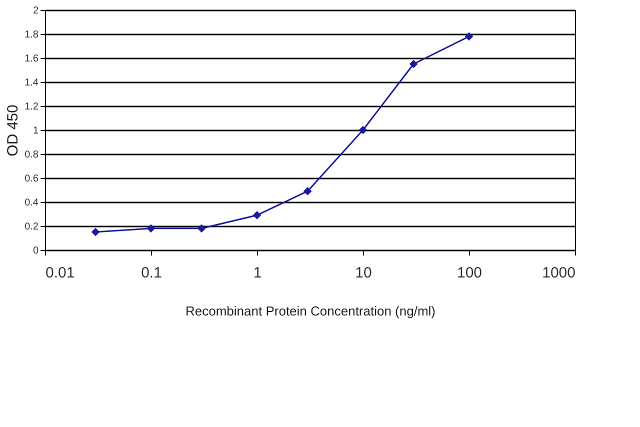 Image resolution: width=640 pixels, height=427 pixels. What do you see at coordinates (31, 179) in the screenshot?
I see `y-tick-label: 0.6` at bounding box center [31, 179].